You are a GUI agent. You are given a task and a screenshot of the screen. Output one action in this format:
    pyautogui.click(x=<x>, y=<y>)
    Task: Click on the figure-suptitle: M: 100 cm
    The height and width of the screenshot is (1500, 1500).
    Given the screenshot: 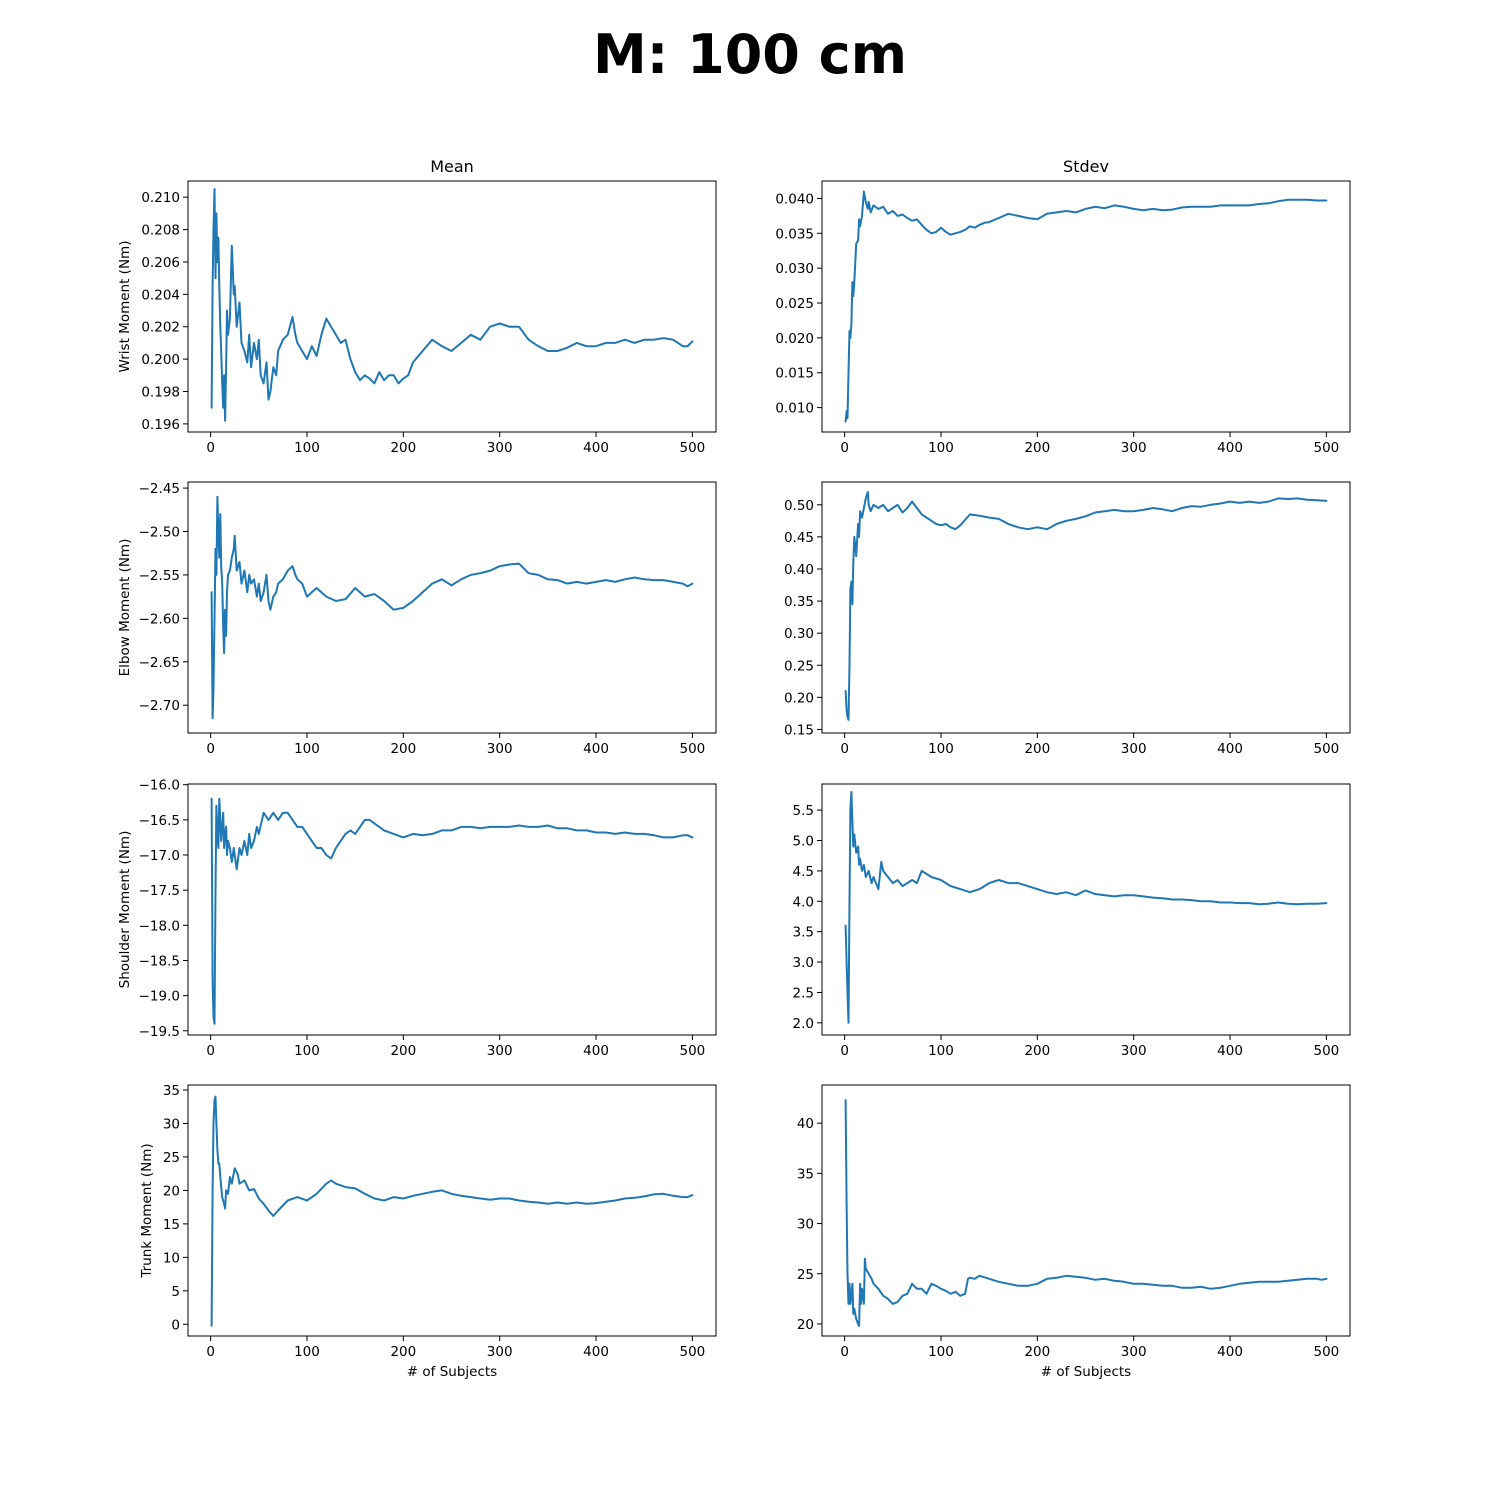 What is the action you would take?
    pyautogui.click(x=750, y=54)
    